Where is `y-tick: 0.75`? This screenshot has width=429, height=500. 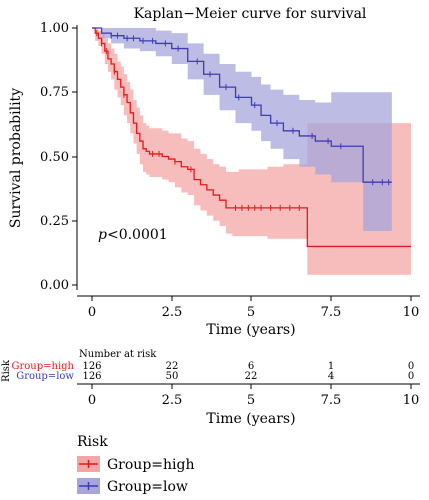 y-tick: 0.75 is located at coordinates (58, 92).